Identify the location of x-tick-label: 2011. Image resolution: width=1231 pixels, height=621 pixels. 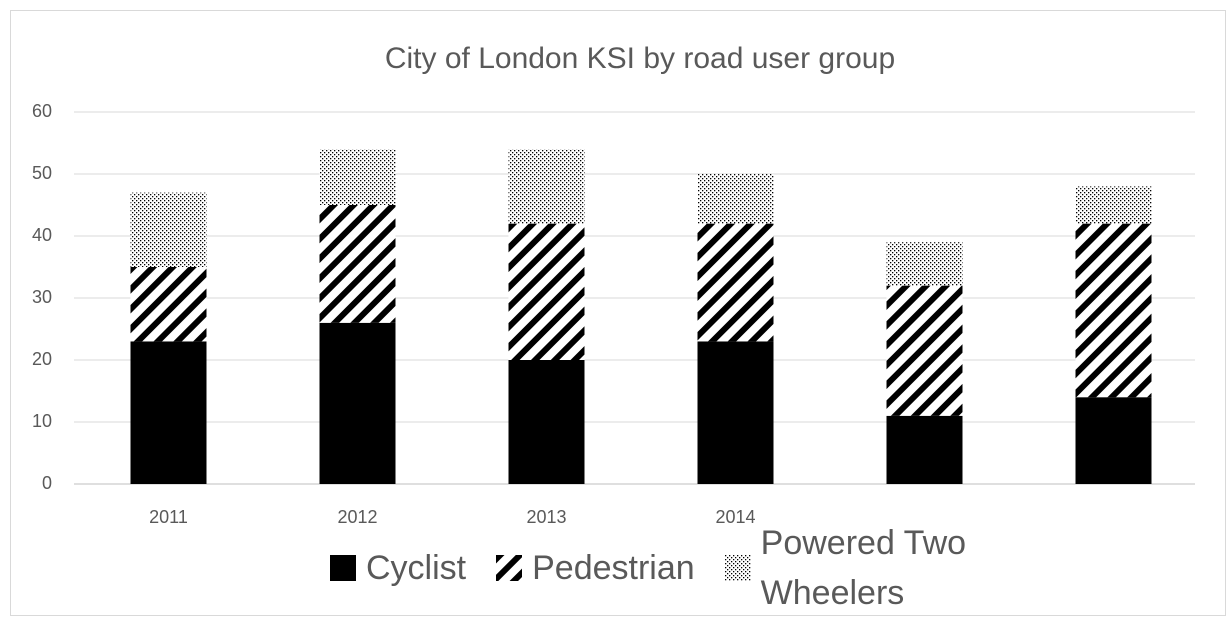
(168, 517).